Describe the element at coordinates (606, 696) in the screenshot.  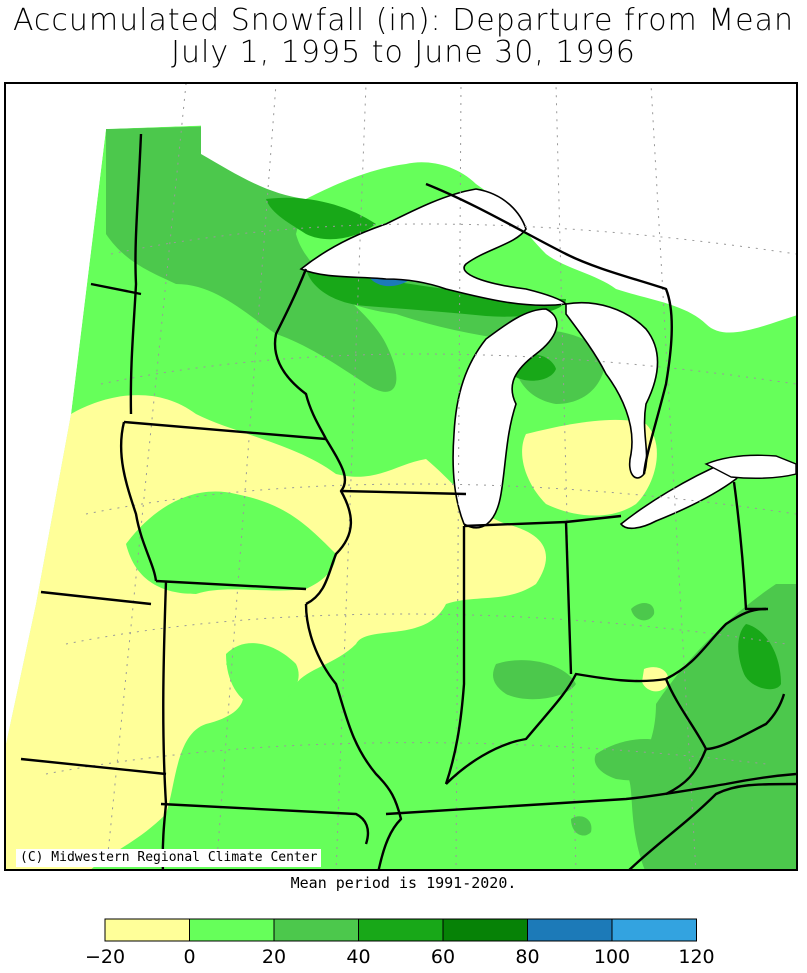
I see `border-ohio-river` at that location.